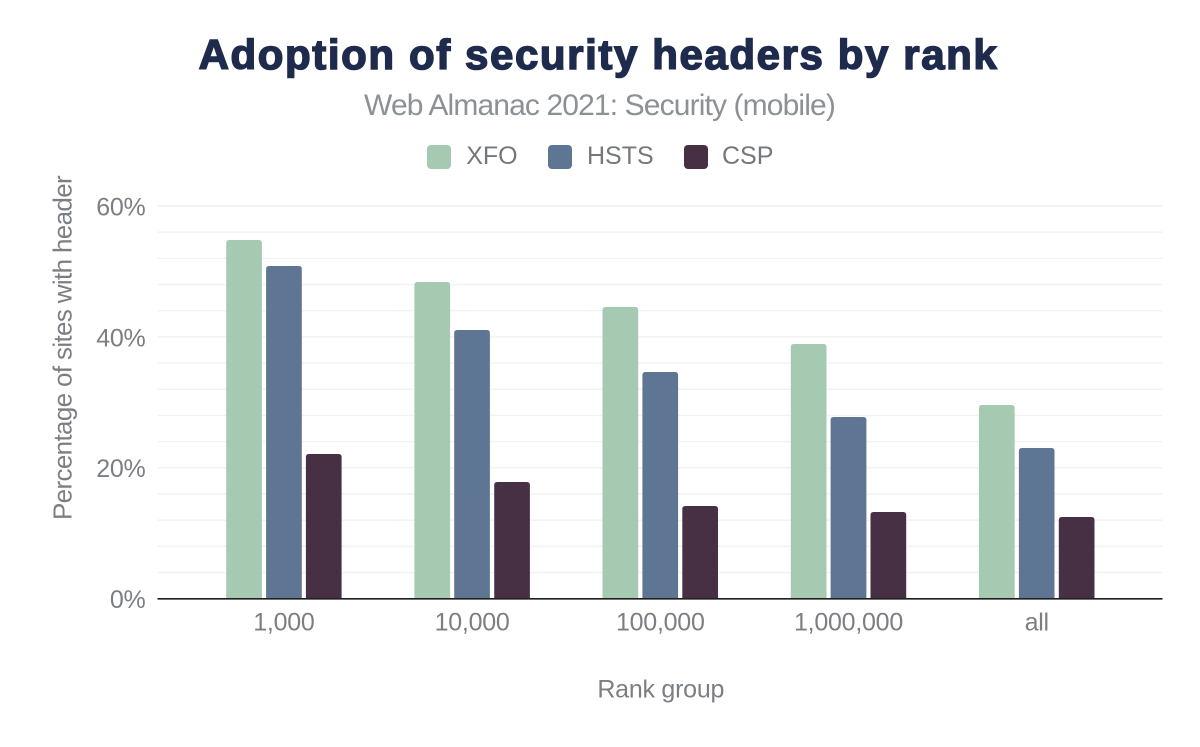  Describe the element at coordinates (120, 338) in the screenshot. I see `svg-text: 40%` at that location.